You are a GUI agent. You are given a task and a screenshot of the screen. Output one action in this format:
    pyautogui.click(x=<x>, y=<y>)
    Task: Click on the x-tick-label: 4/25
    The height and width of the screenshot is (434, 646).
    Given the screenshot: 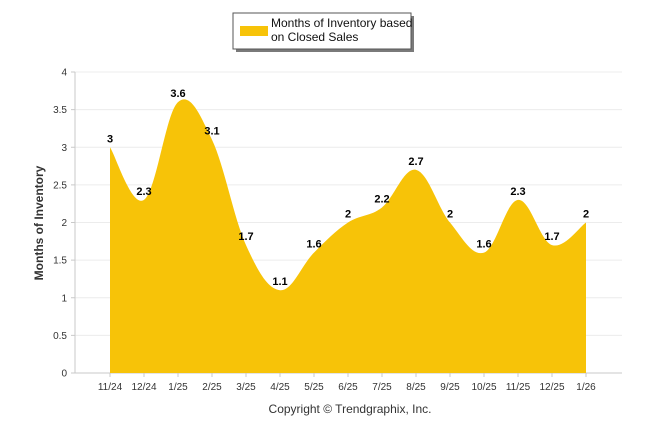 What is the action you would take?
    pyautogui.click(x=280, y=387)
    